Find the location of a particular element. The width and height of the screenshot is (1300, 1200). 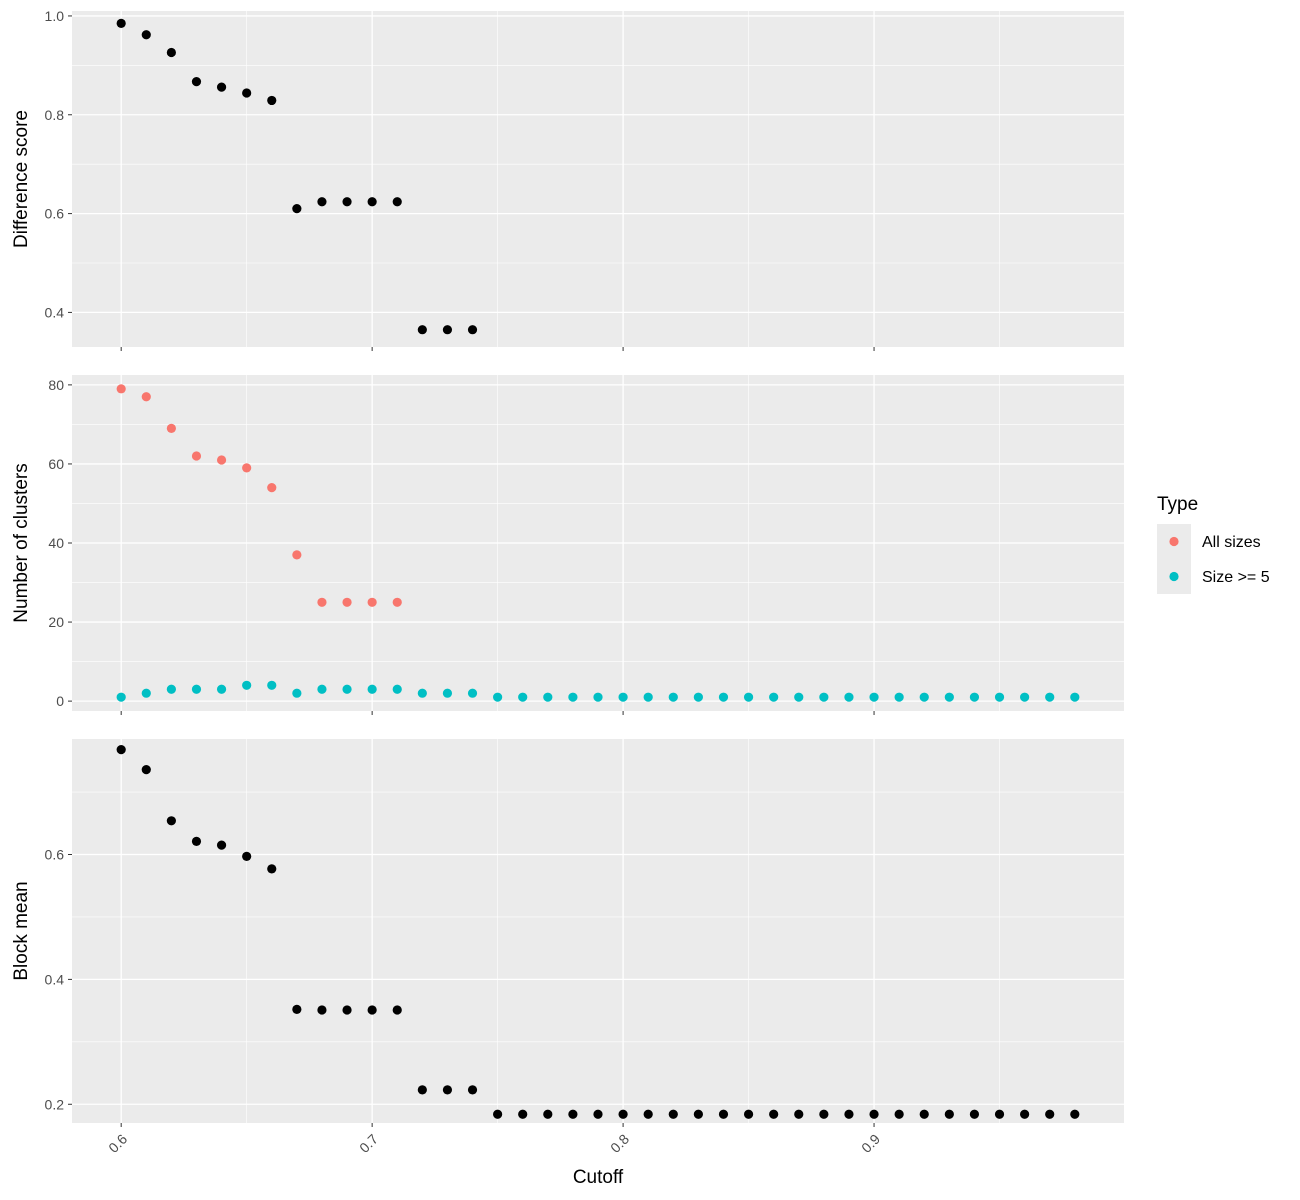

x-tick-label: 0.9 is located at coordinates (870, 1143).